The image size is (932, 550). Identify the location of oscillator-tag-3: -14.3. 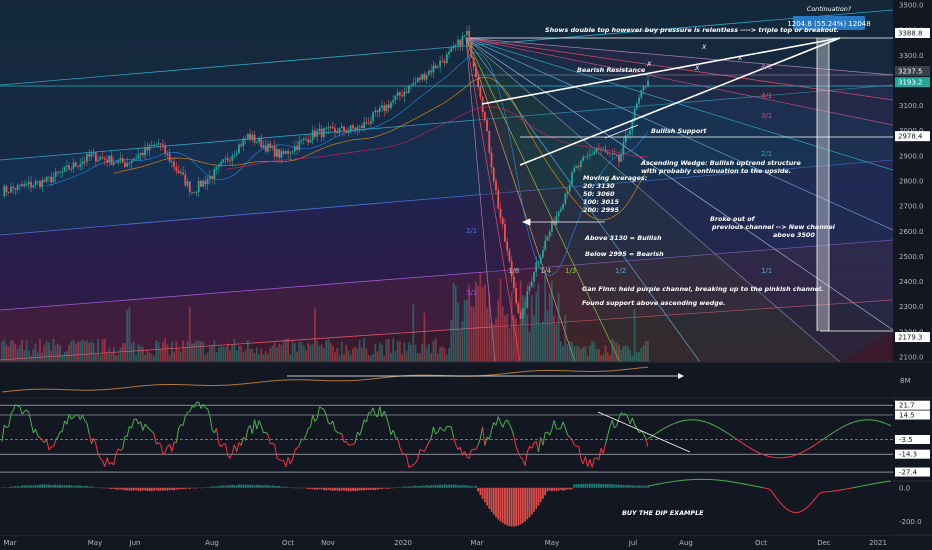
(908, 455).